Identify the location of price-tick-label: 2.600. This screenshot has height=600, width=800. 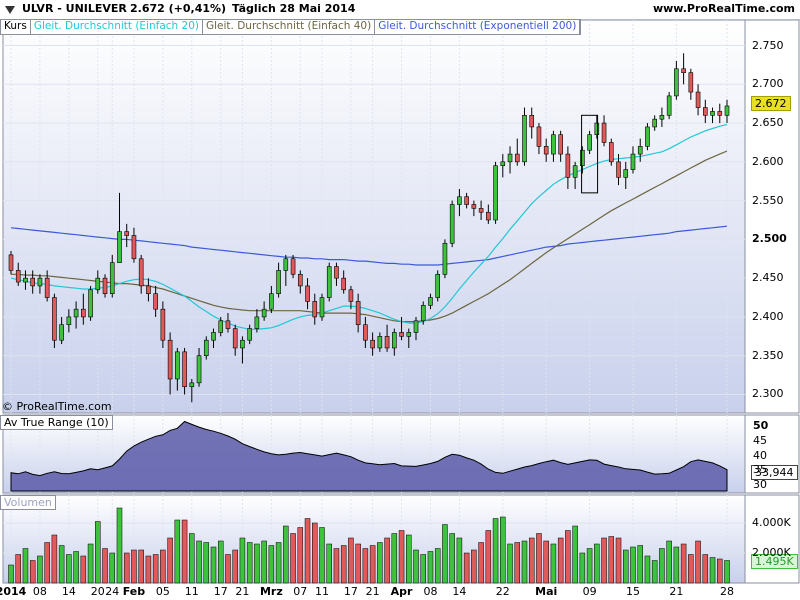
(768, 161).